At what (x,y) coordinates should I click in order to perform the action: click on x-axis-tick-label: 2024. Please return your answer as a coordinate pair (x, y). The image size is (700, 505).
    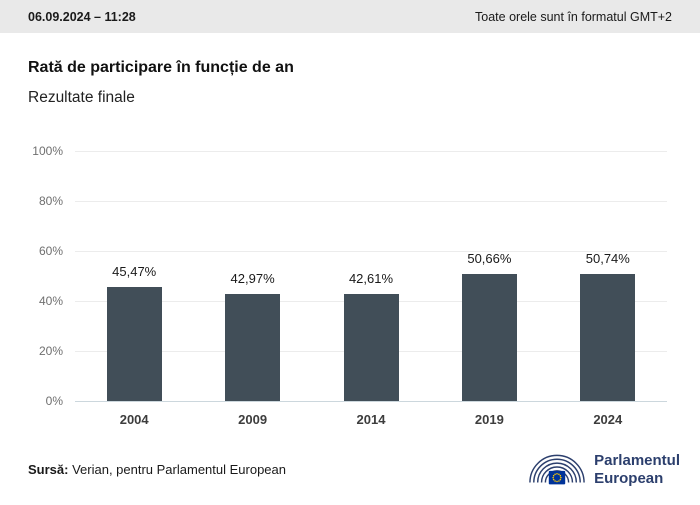
    Looking at the image, I should click on (608, 419).